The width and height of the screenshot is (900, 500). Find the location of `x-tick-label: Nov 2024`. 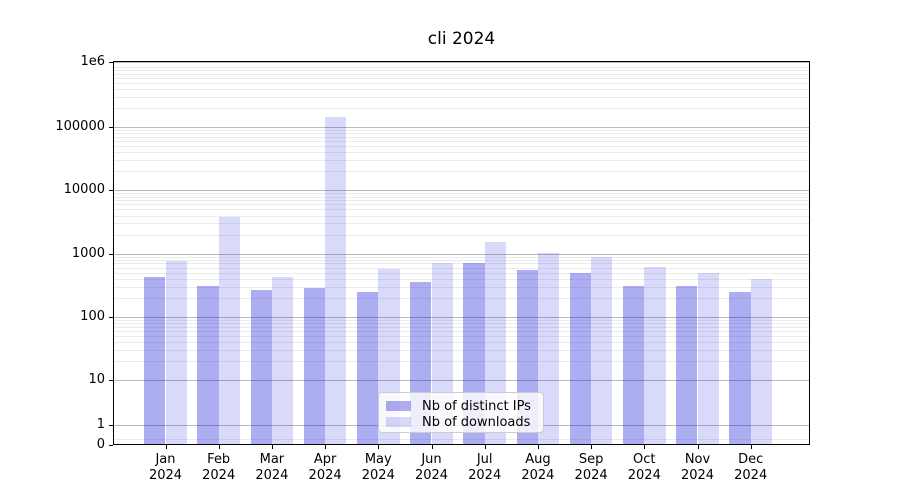

x-tick-label: Nov 2024 is located at coordinates (697, 467).